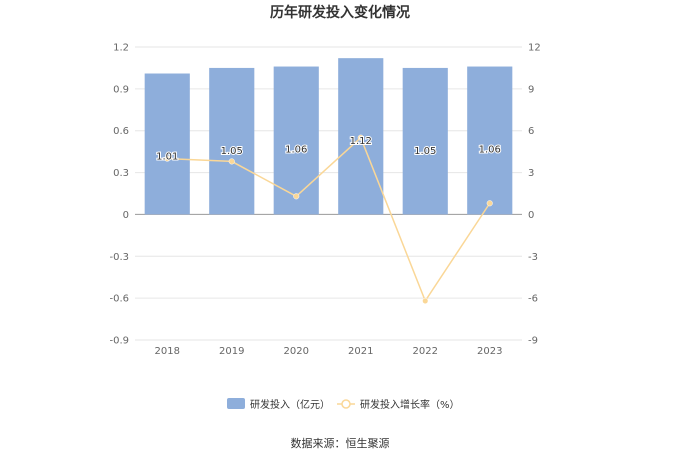  What do you see at coordinates (126, 215) in the screenshot?
I see `y-left-tick-label: 0` at bounding box center [126, 215].